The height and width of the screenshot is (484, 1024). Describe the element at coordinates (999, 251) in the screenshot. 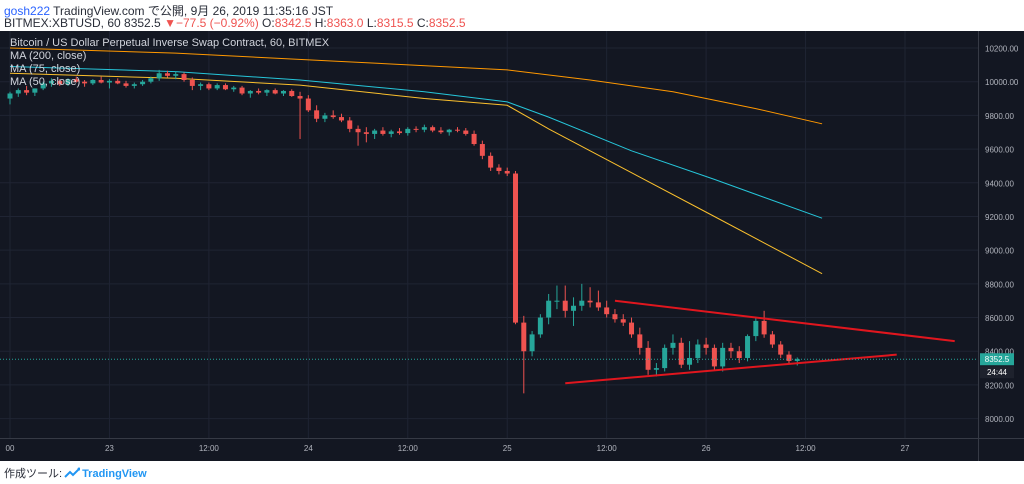

I see `y-tick-label: 9000.00` at that location.